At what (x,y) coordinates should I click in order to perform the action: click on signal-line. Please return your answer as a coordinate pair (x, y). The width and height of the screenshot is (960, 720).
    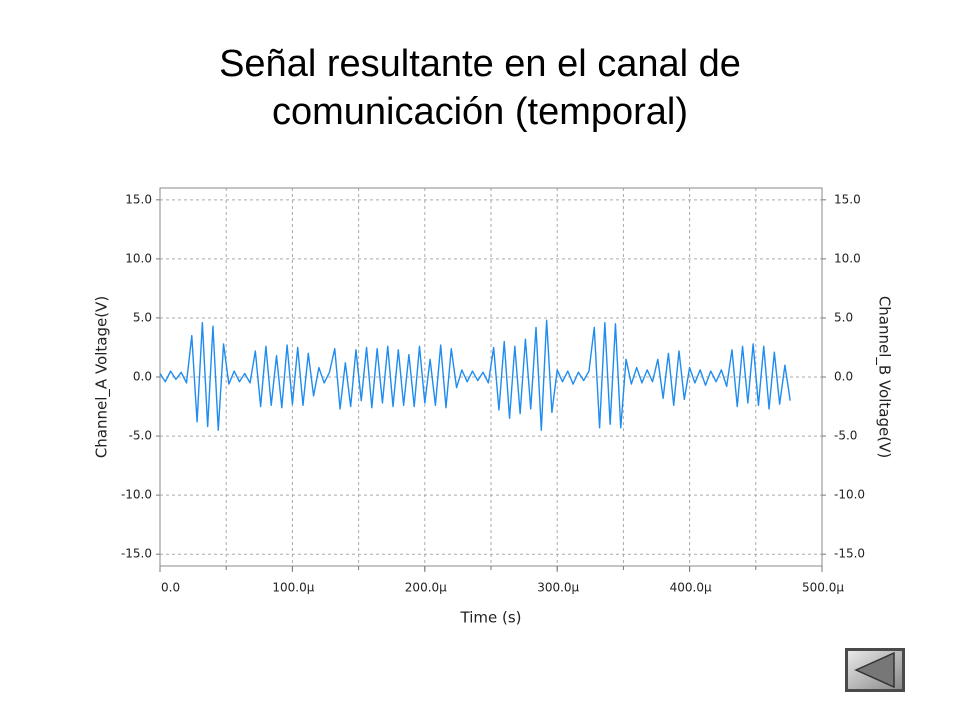
    Looking at the image, I should click on (475, 375).